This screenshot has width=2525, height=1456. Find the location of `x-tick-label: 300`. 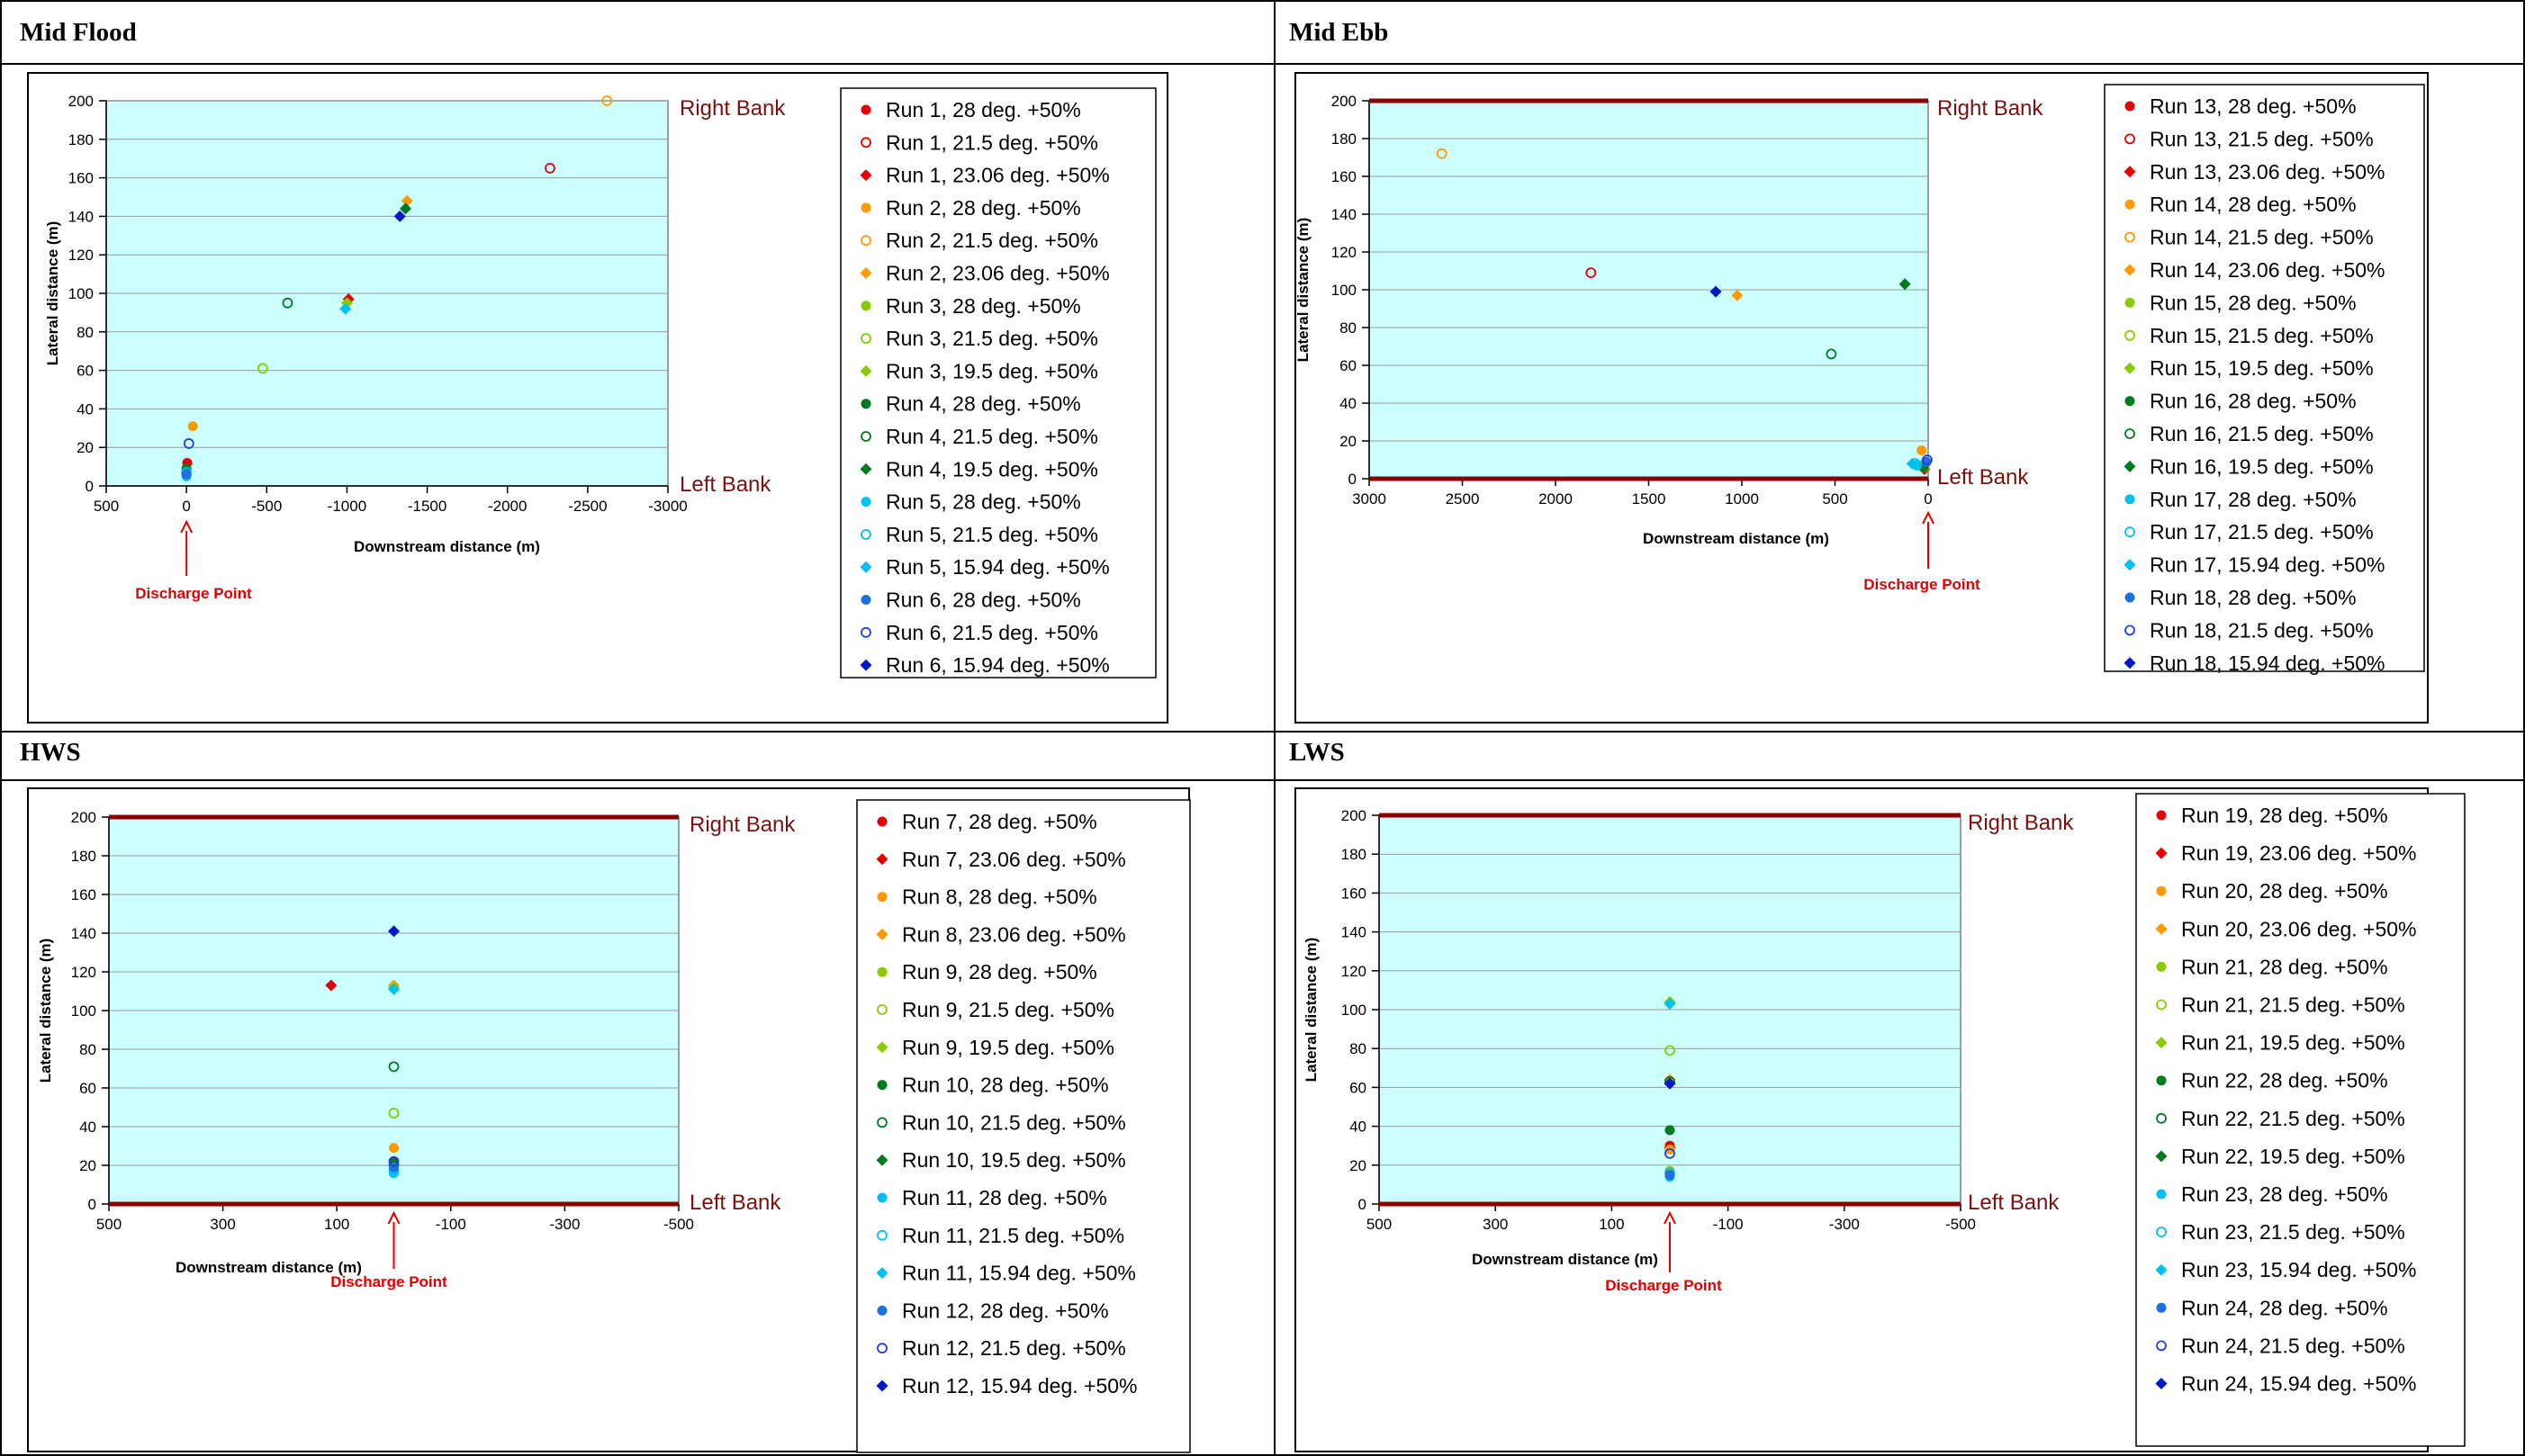

x-tick-label: 300 is located at coordinates (222, 1224).